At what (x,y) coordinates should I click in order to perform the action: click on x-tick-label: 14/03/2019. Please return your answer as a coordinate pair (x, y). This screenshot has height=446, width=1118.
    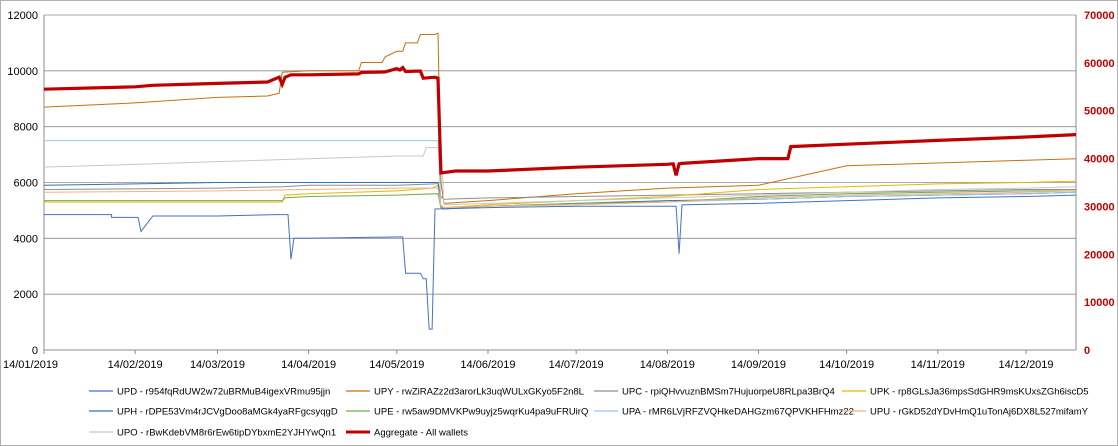
    Looking at the image, I should click on (217, 365).